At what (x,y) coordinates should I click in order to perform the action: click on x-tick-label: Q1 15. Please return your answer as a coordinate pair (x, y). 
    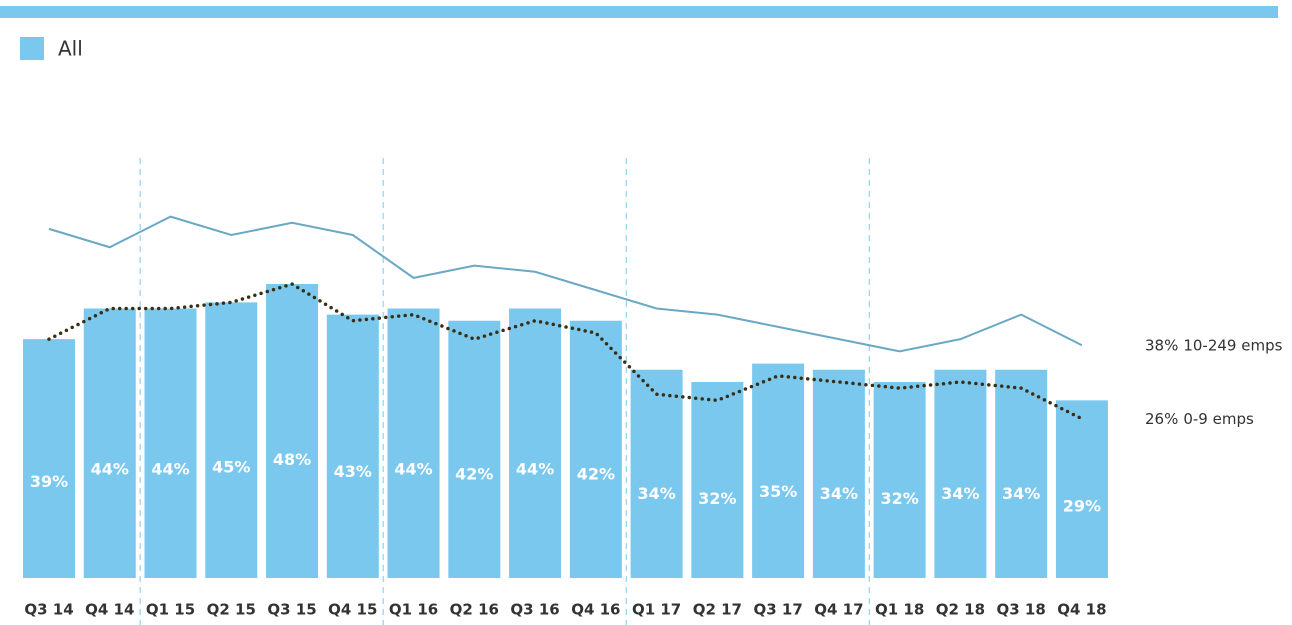
    Looking at the image, I should click on (170, 610).